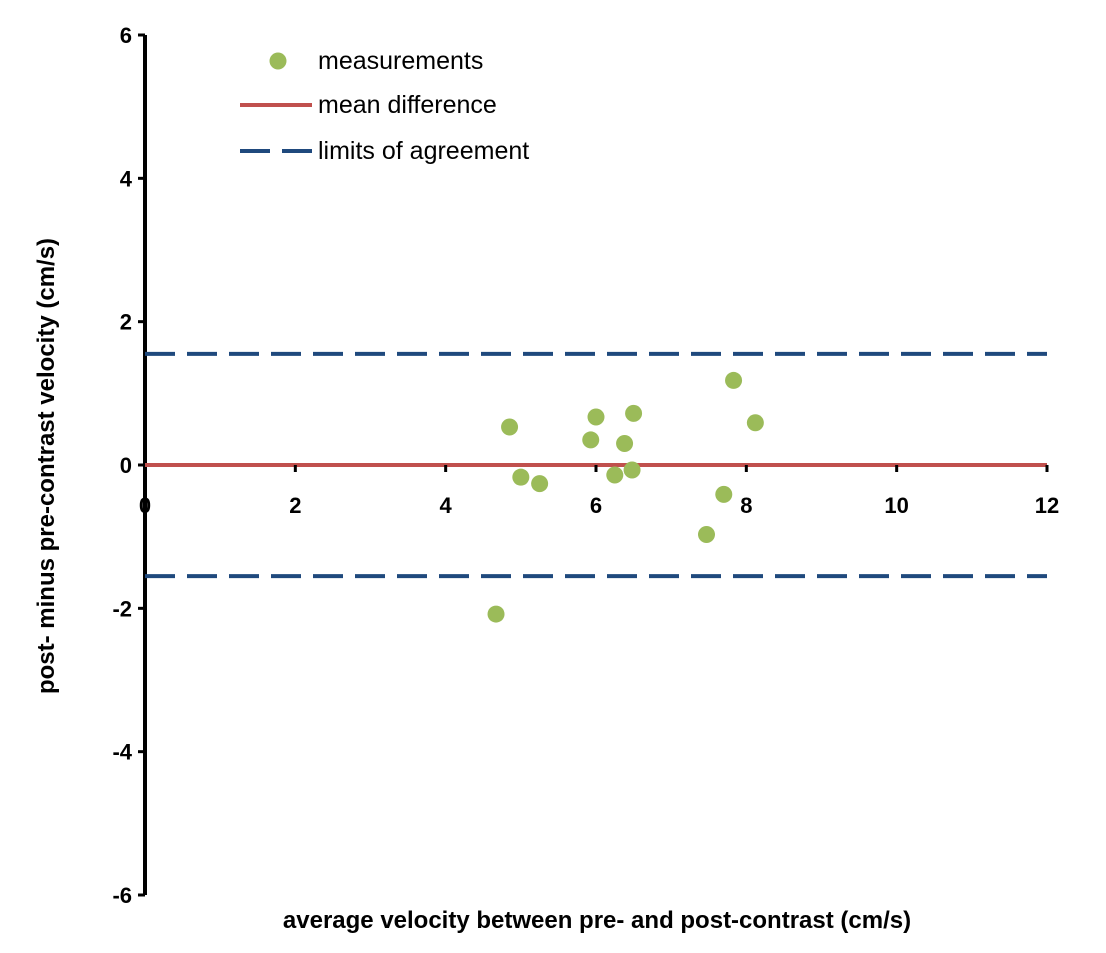  I want to click on y-tick-label: 4, so click(126, 178).